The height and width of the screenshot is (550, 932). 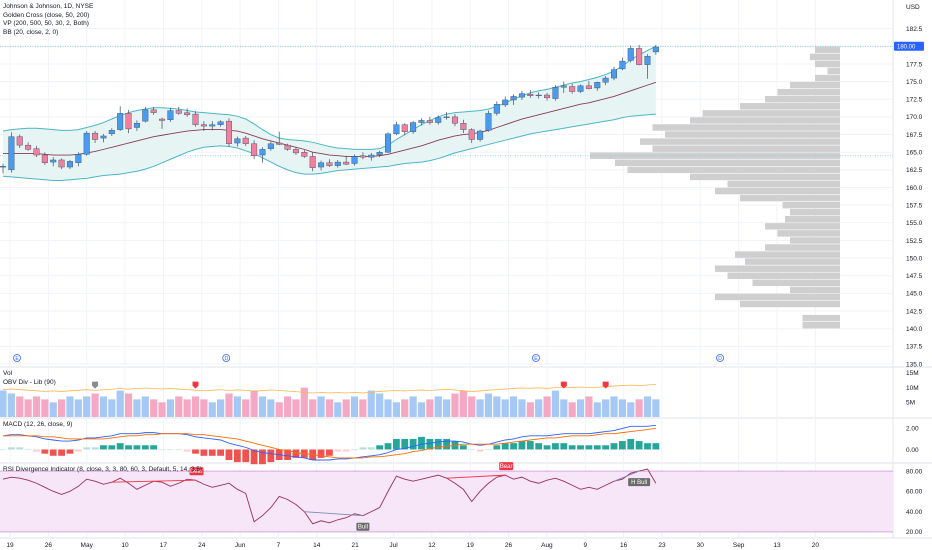 What do you see at coordinates (914, 532) in the screenshot?
I see `rsi-tick-label: 20.00` at bounding box center [914, 532].